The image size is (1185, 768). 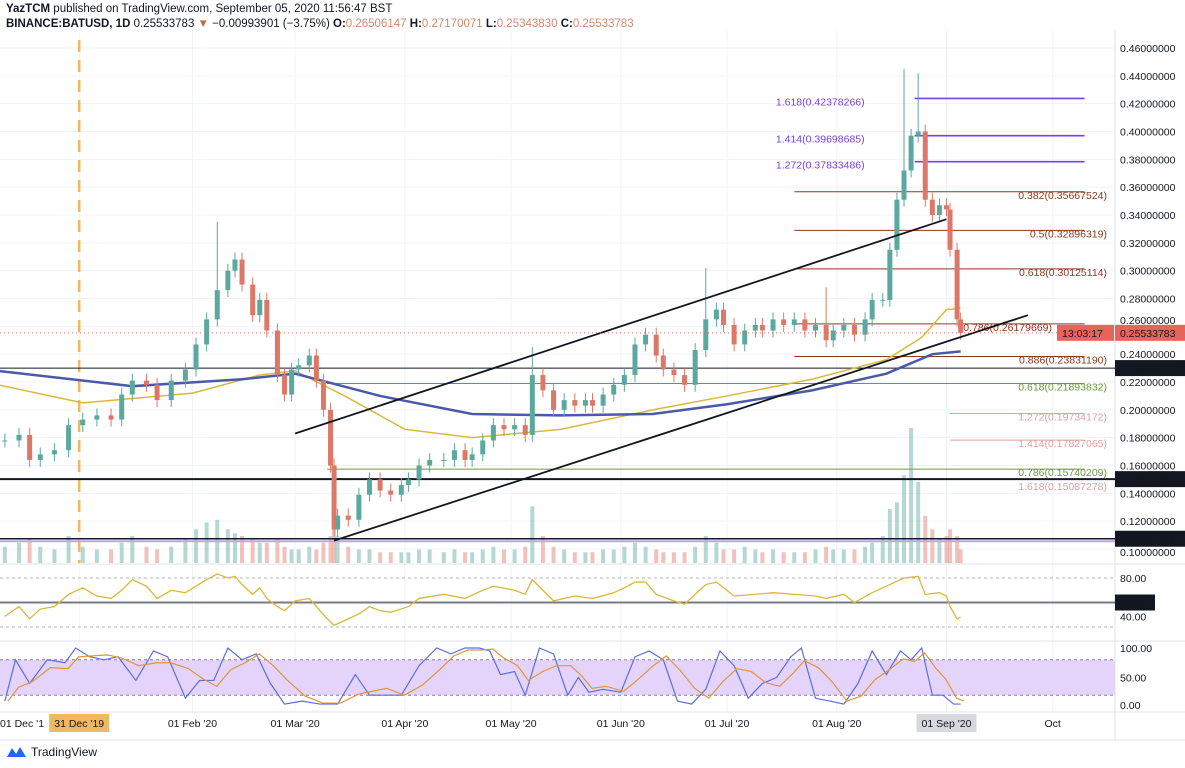 I want to click on time-tick-label: 01 Apr '20, so click(x=404, y=724).